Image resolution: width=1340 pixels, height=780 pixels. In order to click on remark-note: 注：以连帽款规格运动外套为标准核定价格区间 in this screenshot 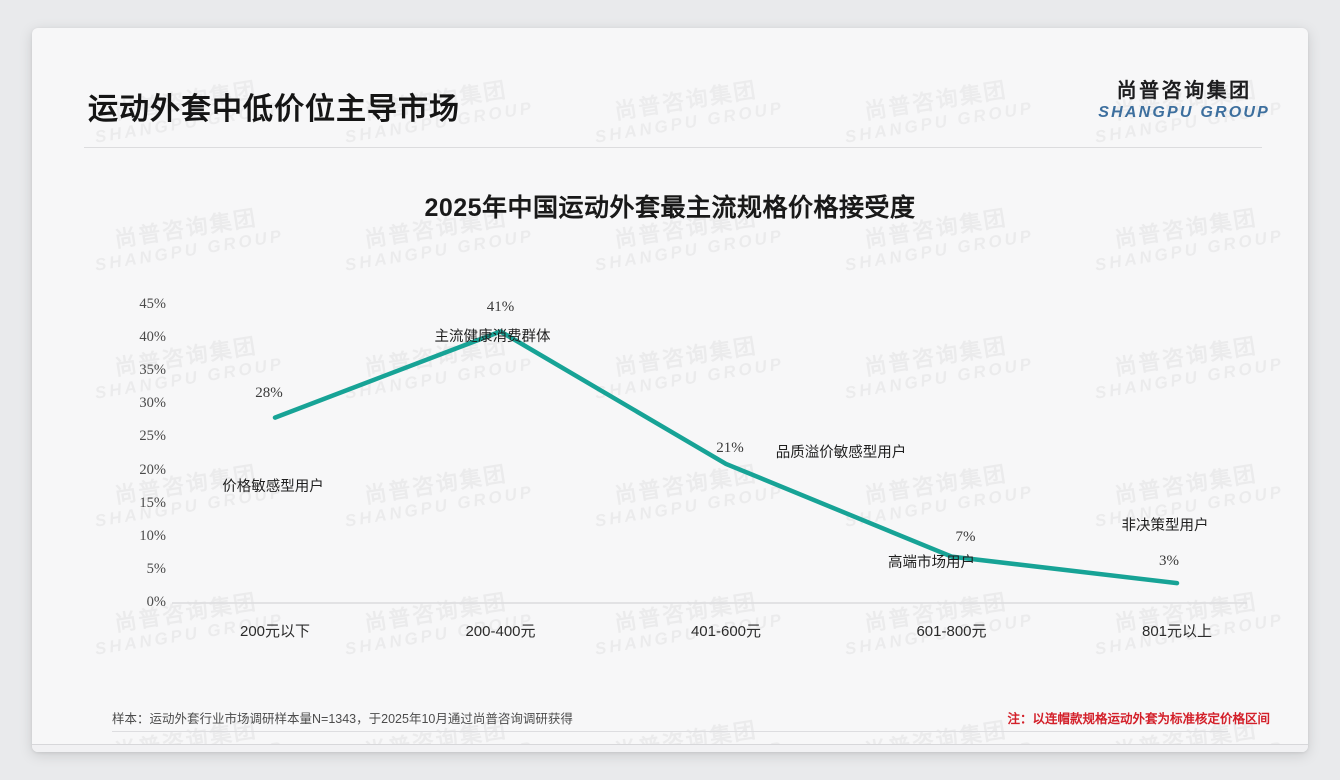, I will do `click(1138, 719)`.